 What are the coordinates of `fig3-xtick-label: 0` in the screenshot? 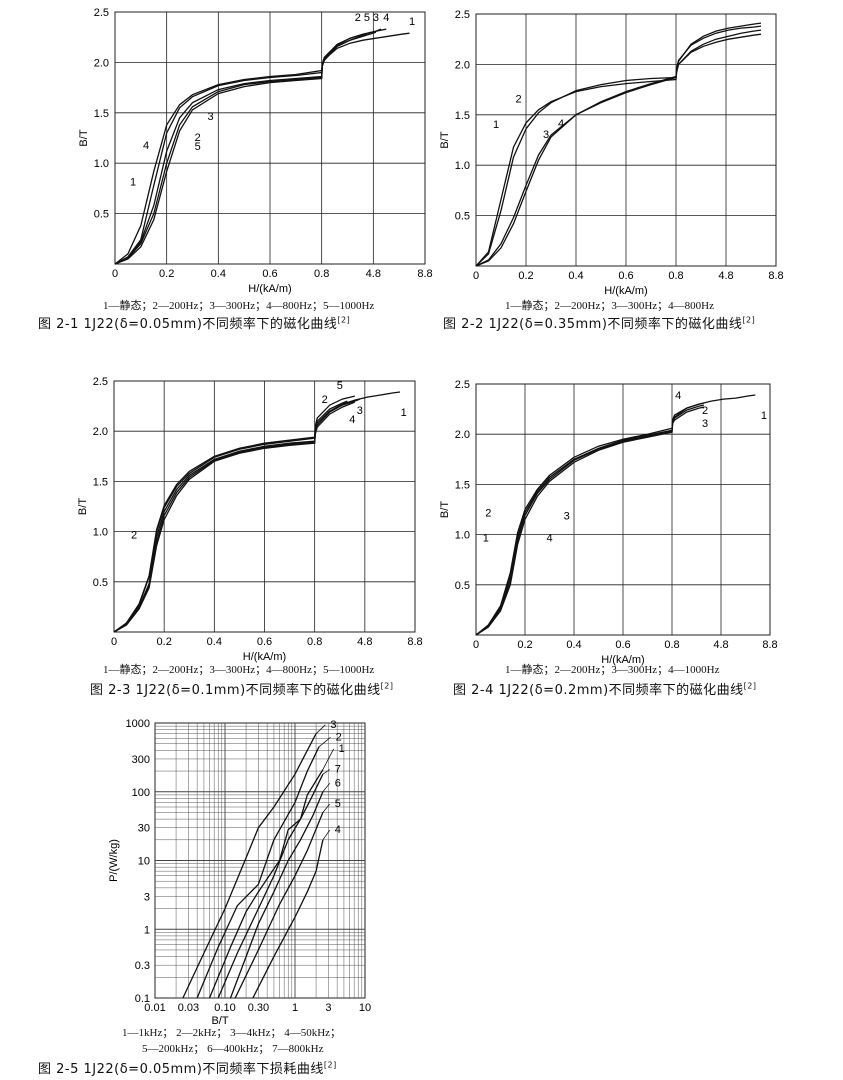 It's located at (114, 642).